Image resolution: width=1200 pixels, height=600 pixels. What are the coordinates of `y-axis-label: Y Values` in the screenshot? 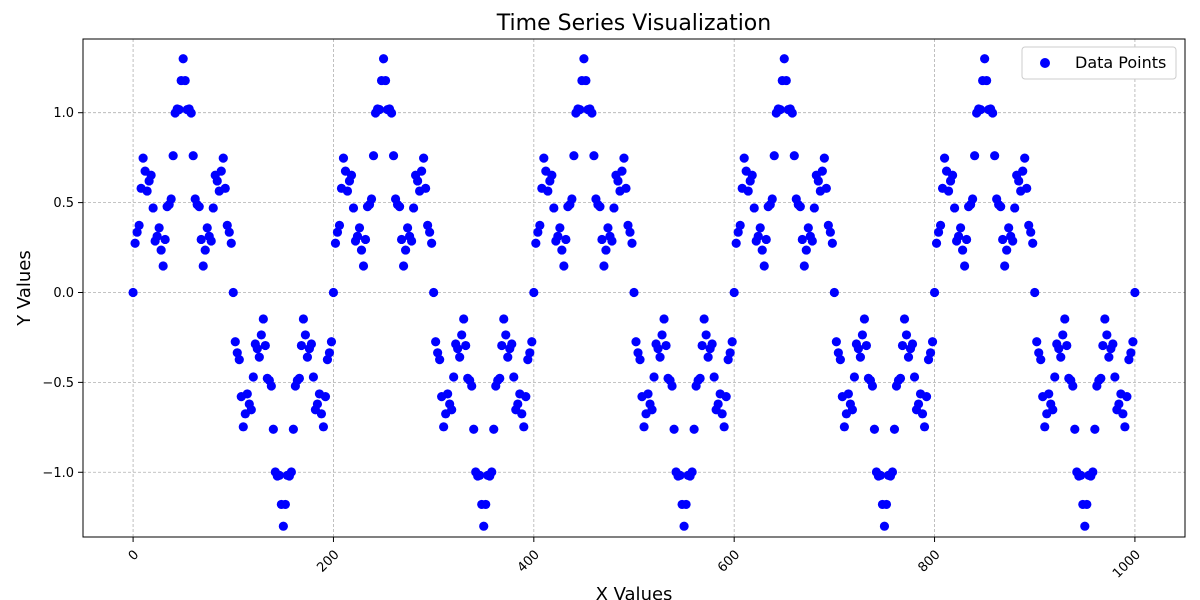 It's located at (24, 288).